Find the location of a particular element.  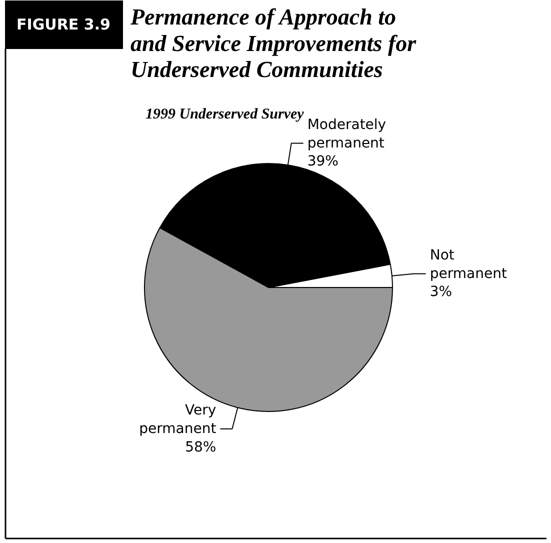

caption: FIGURE 3.9 is located at coordinates (63, 25).